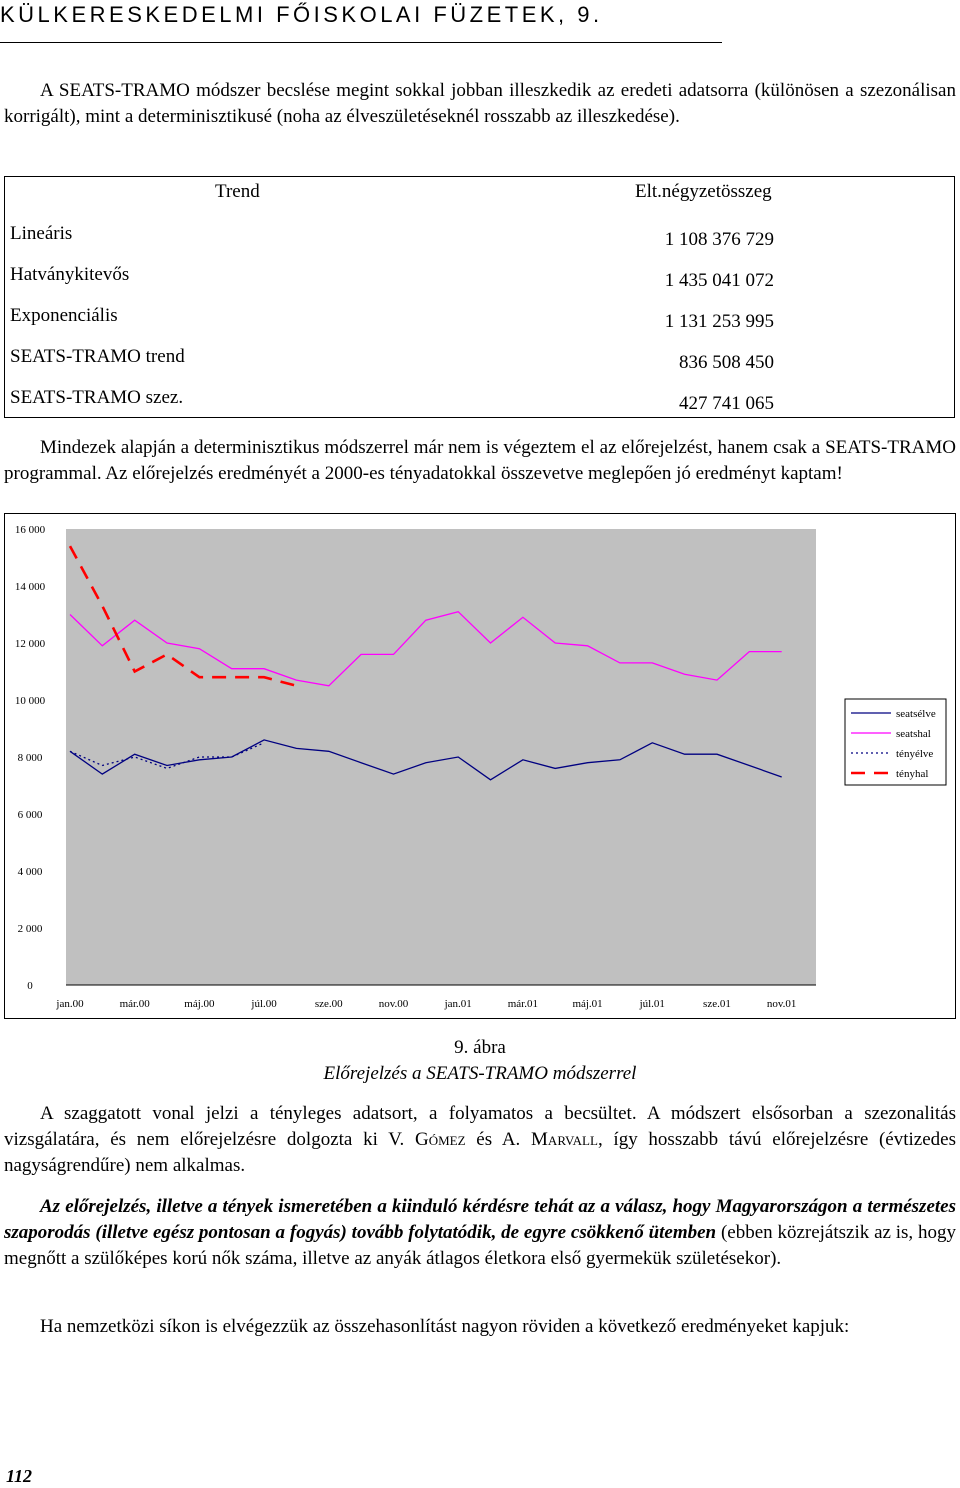  What do you see at coordinates (719, 239) in the screenshot?
I see `table-row-value: 1 108 376 729` at bounding box center [719, 239].